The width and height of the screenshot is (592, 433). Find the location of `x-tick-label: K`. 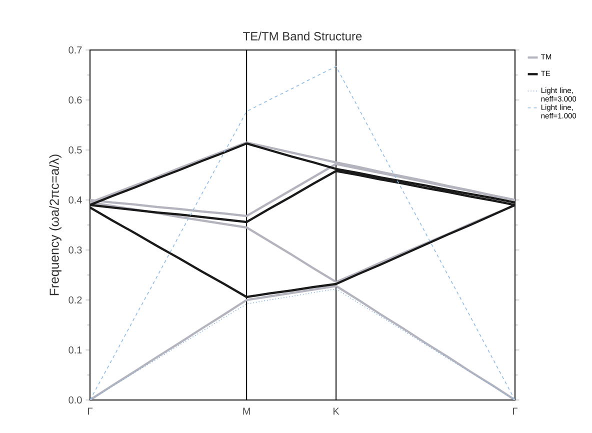

x-tick-label: K is located at coordinates (337, 411).